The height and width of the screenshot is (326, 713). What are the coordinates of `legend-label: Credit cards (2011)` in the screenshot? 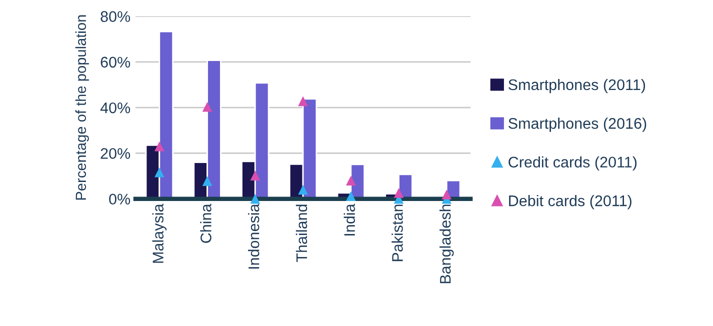 It's located at (572, 163).